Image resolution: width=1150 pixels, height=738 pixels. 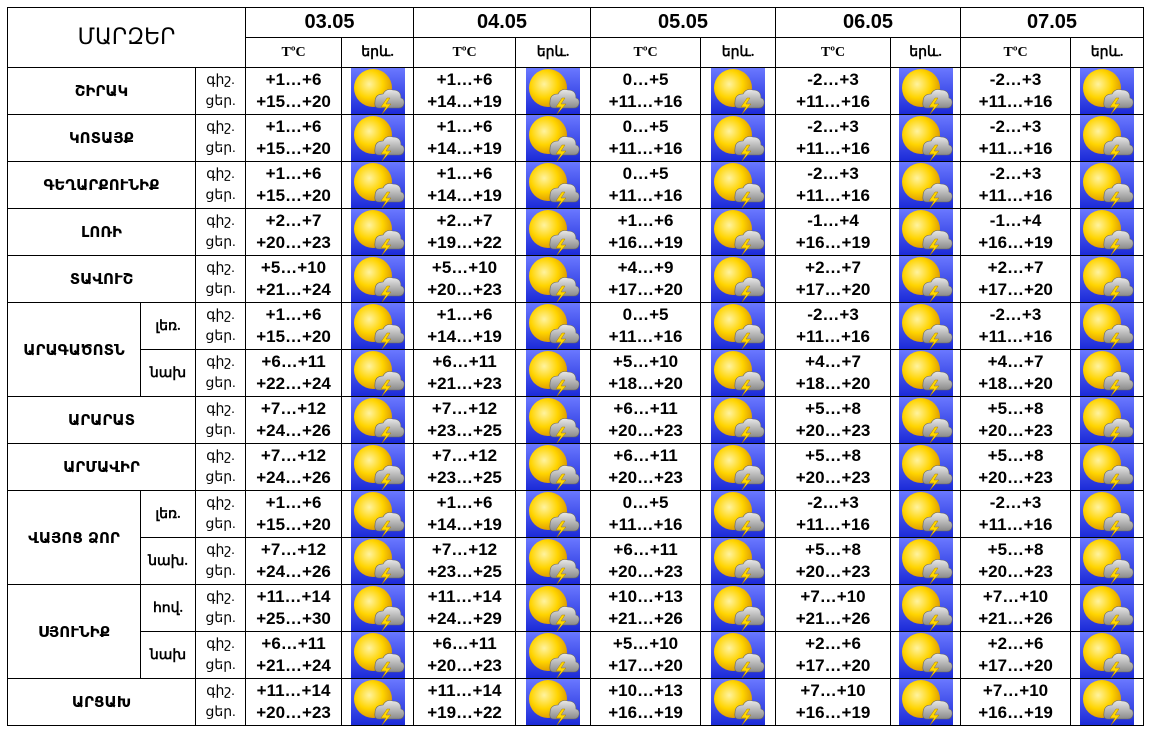 I want to click on day-temp: +17…+20, so click(x=833, y=665).